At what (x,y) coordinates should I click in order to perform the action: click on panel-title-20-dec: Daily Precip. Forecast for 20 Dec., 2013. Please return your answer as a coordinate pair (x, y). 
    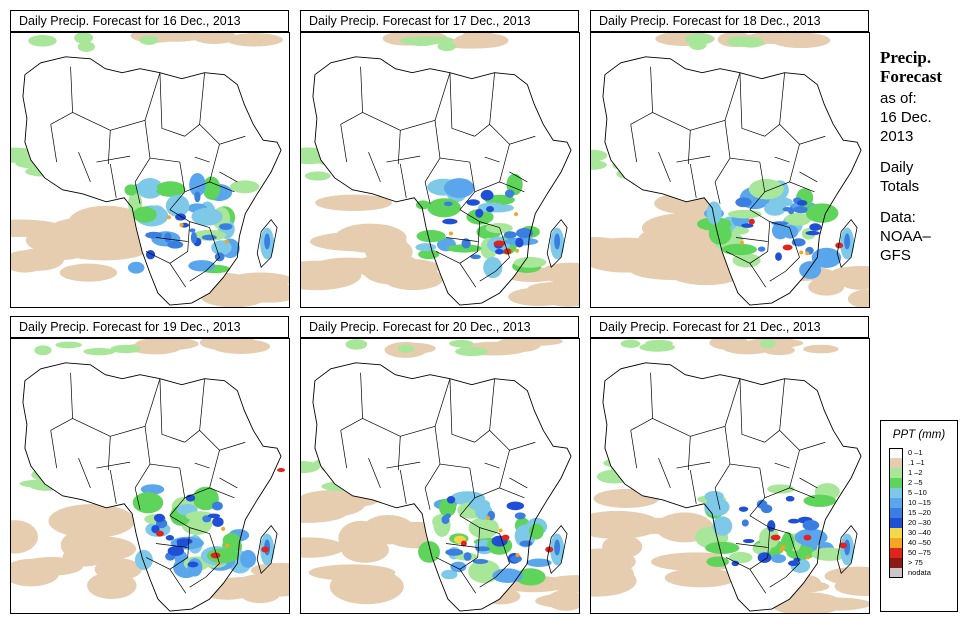
    Looking at the image, I should click on (439, 327).